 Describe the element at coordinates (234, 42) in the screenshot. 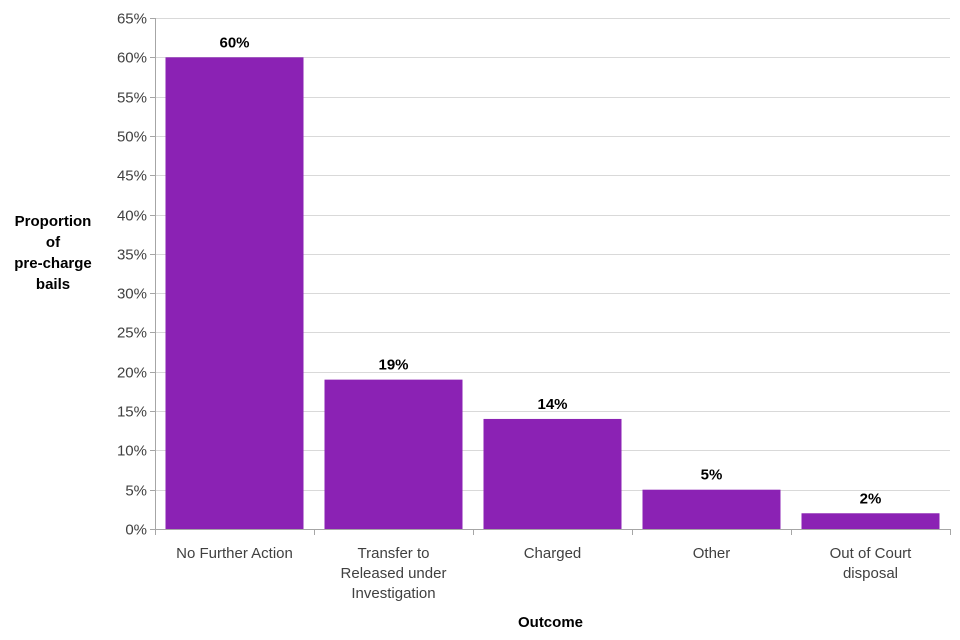

I see `data-label: 60%` at that location.